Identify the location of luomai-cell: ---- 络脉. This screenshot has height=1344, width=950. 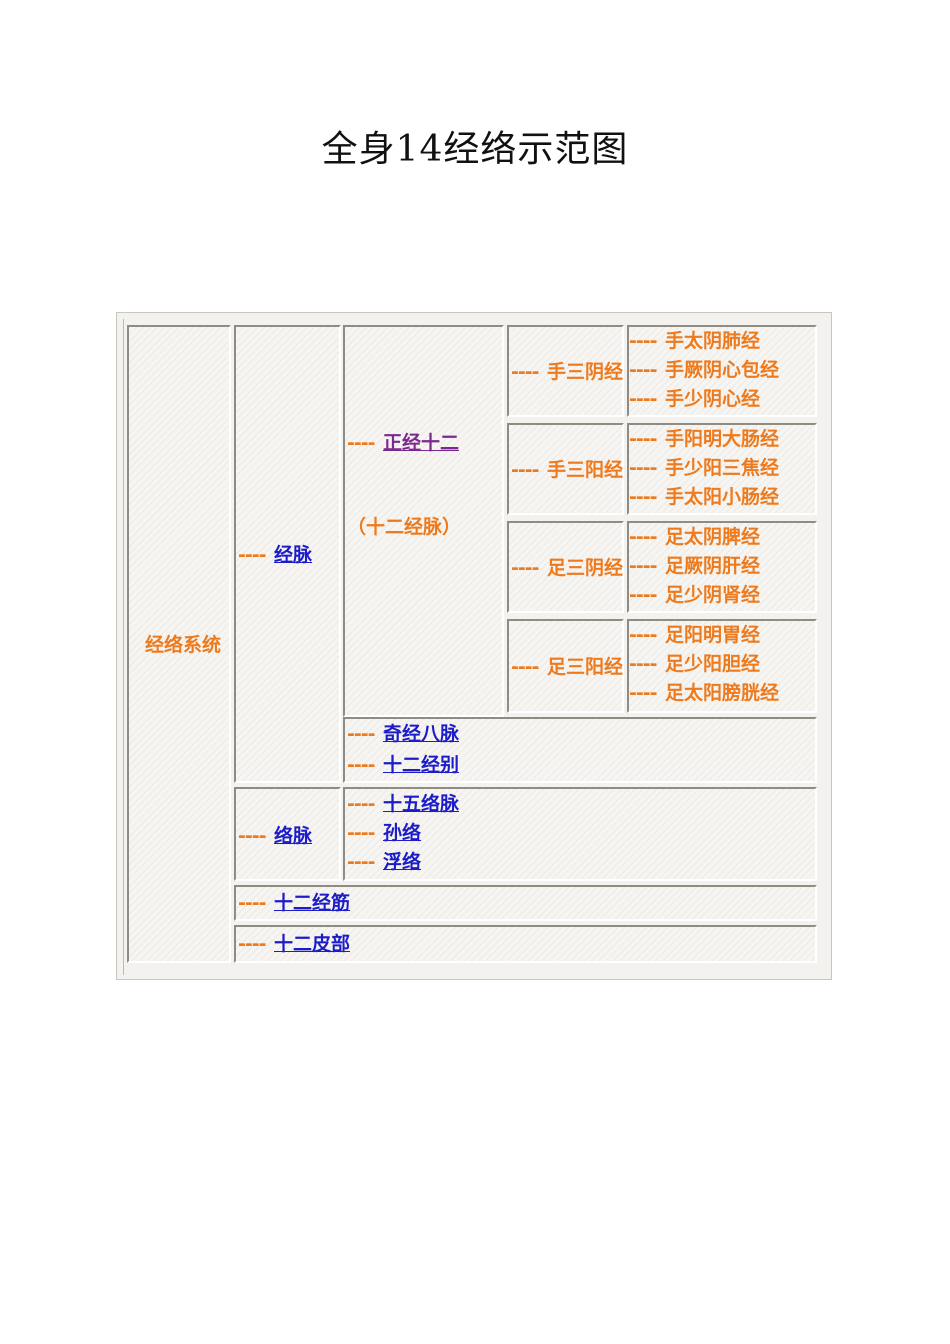
(287, 834).